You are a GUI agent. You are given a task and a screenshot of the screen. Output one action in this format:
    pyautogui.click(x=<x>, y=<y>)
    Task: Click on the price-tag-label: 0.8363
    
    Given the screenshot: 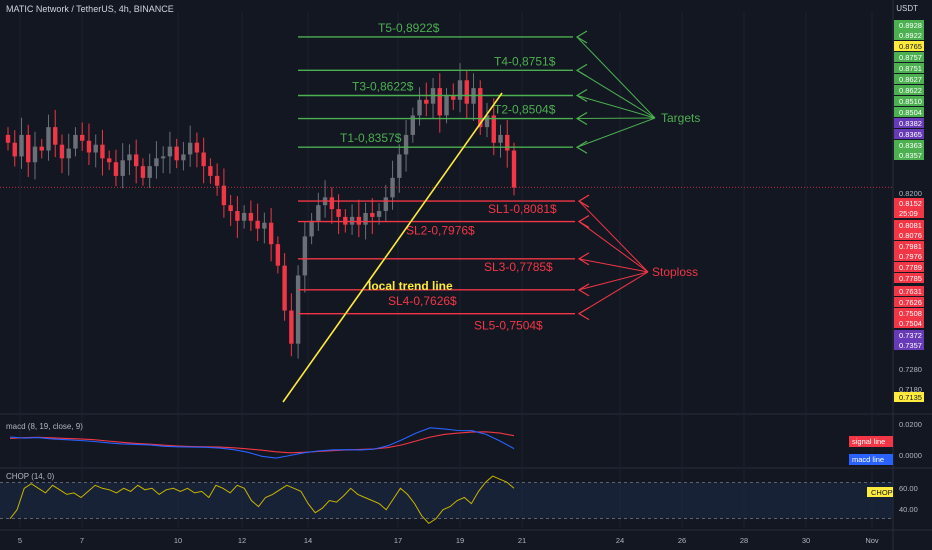 What is the action you would take?
    pyautogui.click(x=910, y=145)
    